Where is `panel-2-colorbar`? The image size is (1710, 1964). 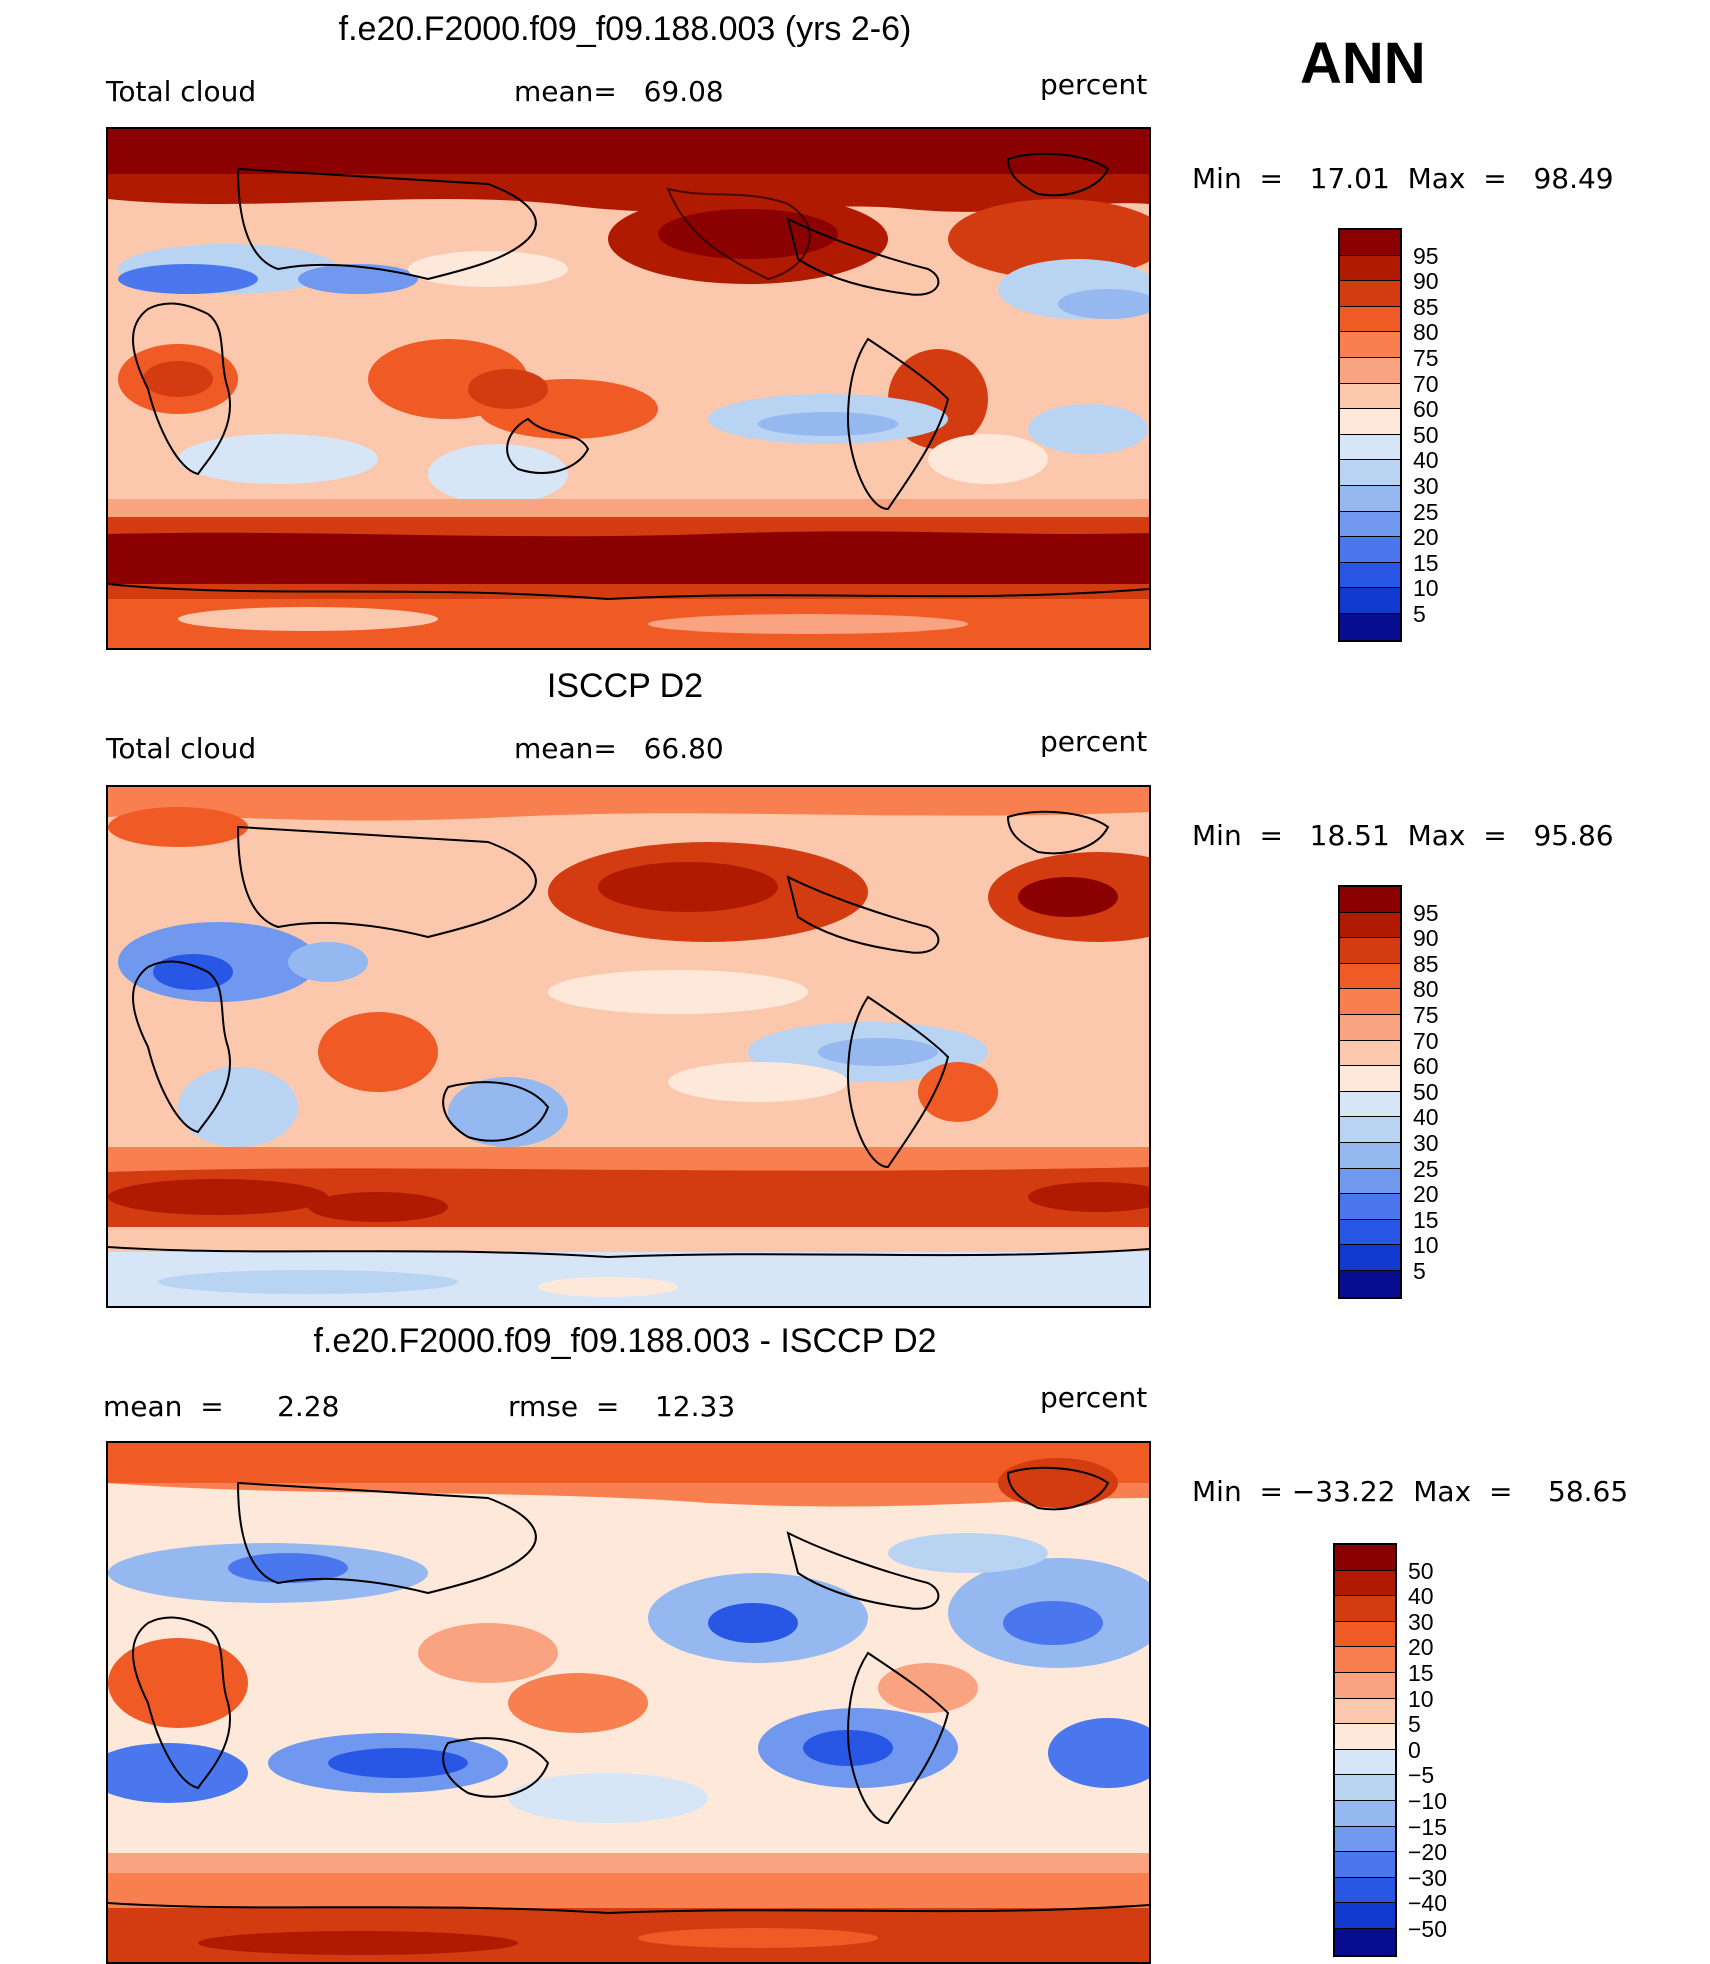 panel-2-colorbar is located at coordinates (1370, 1092).